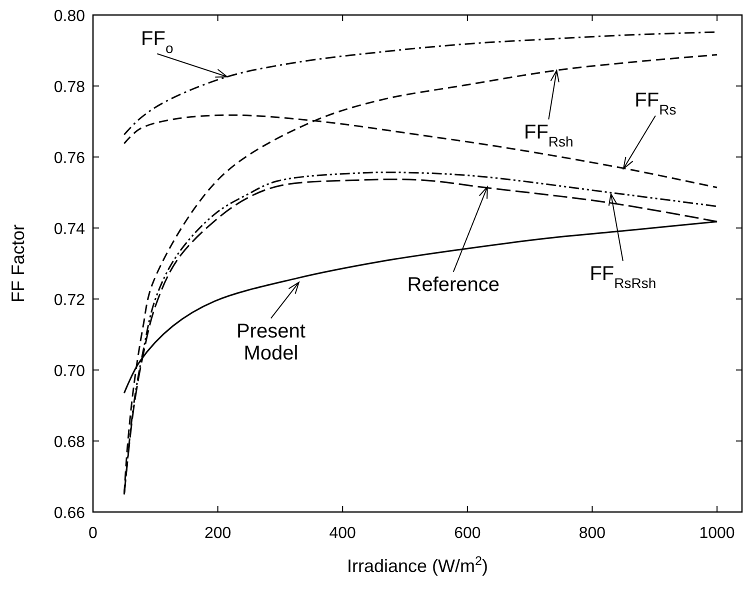 The width and height of the screenshot is (743, 591). Describe the element at coordinates (655, 104) in the screenshot. I see `annotation: FF$_{Rs}$` at that location.